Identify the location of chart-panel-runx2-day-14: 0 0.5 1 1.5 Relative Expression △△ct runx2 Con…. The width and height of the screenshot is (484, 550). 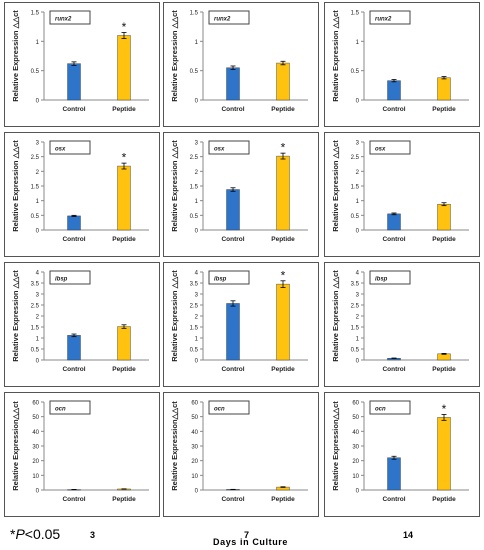
(402, 64).